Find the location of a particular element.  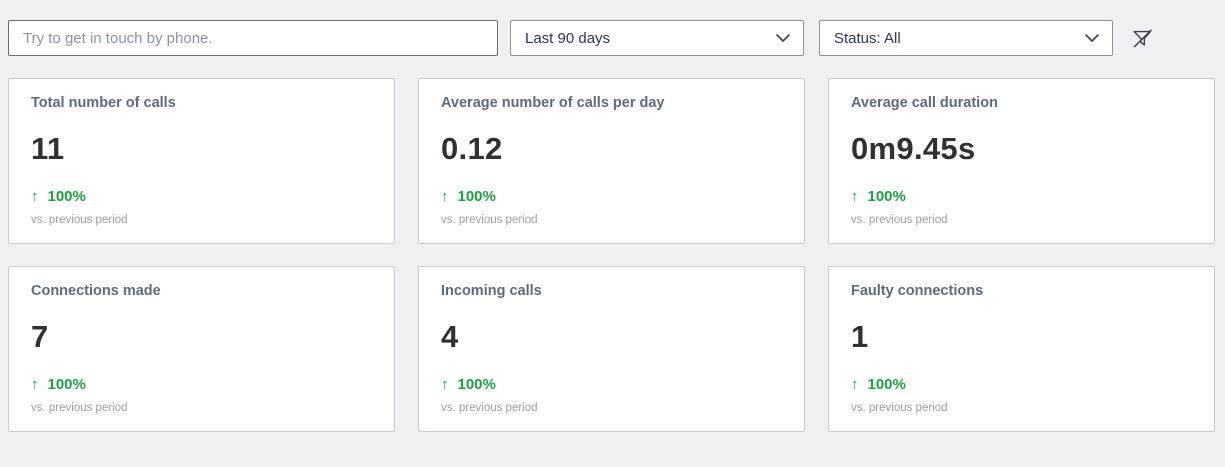

date-range-select: Last 90 days is located at coordinates (657, 38).